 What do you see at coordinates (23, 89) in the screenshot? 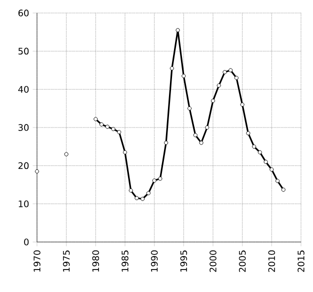
I see `y-tick-label: 40` at bounding box center [23, 89].